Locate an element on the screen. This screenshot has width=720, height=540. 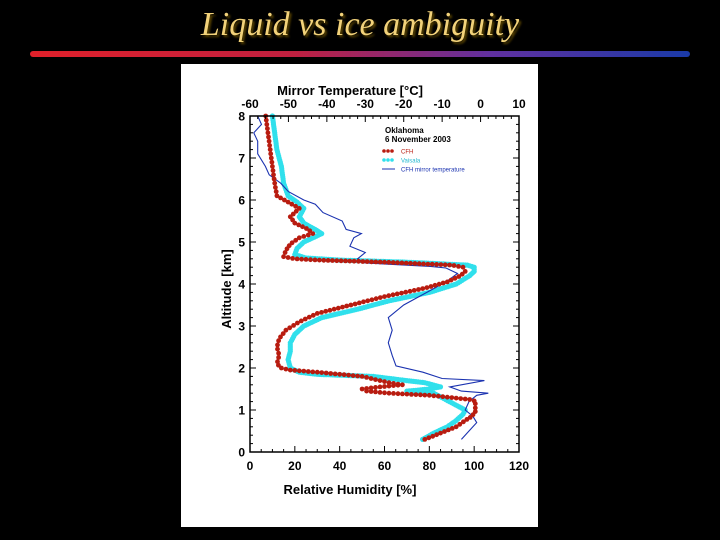
x2-tick-label: 10 is located at coordinates (519, 104).